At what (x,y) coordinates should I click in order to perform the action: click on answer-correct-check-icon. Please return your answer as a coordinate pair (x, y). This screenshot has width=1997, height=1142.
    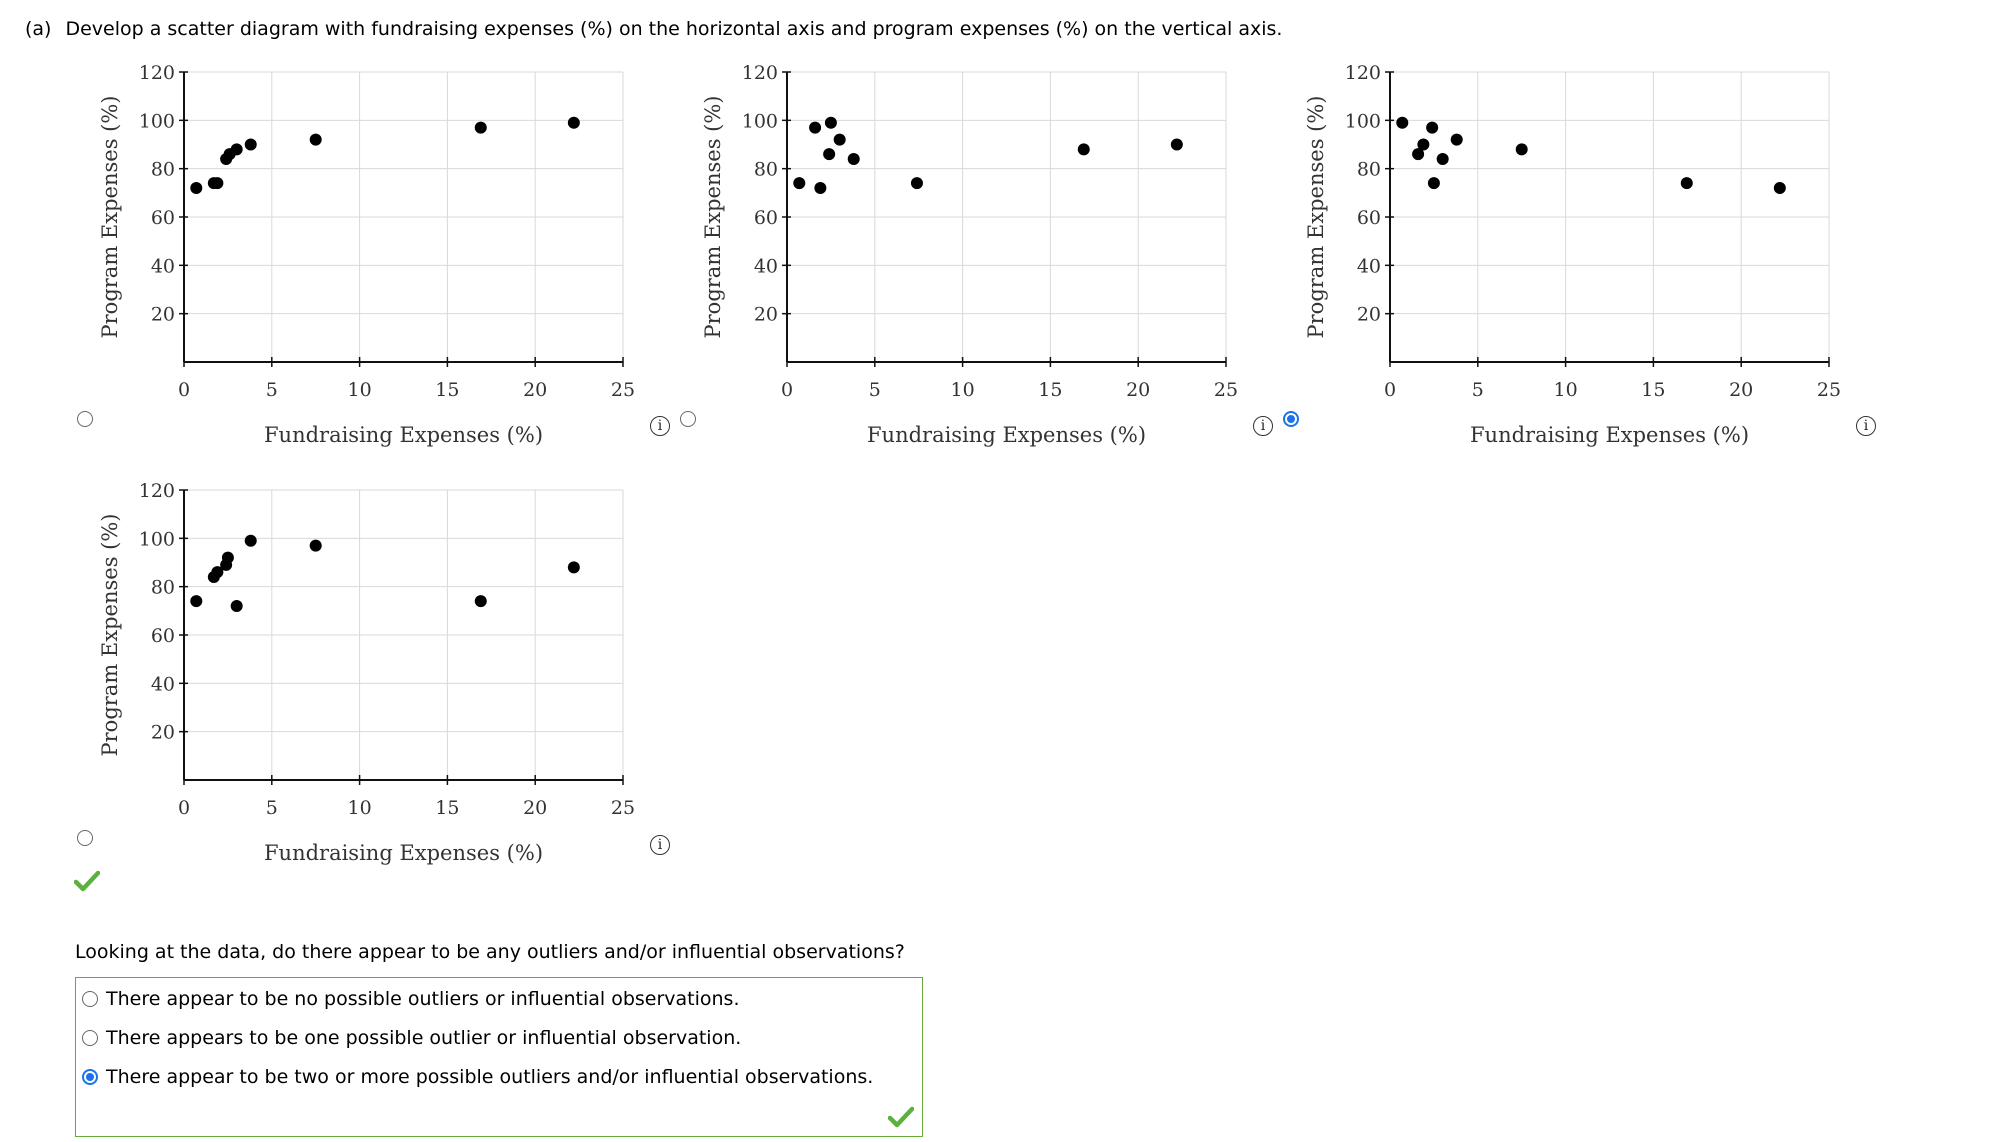
    Looking at the image, I should click on (901, 1117).